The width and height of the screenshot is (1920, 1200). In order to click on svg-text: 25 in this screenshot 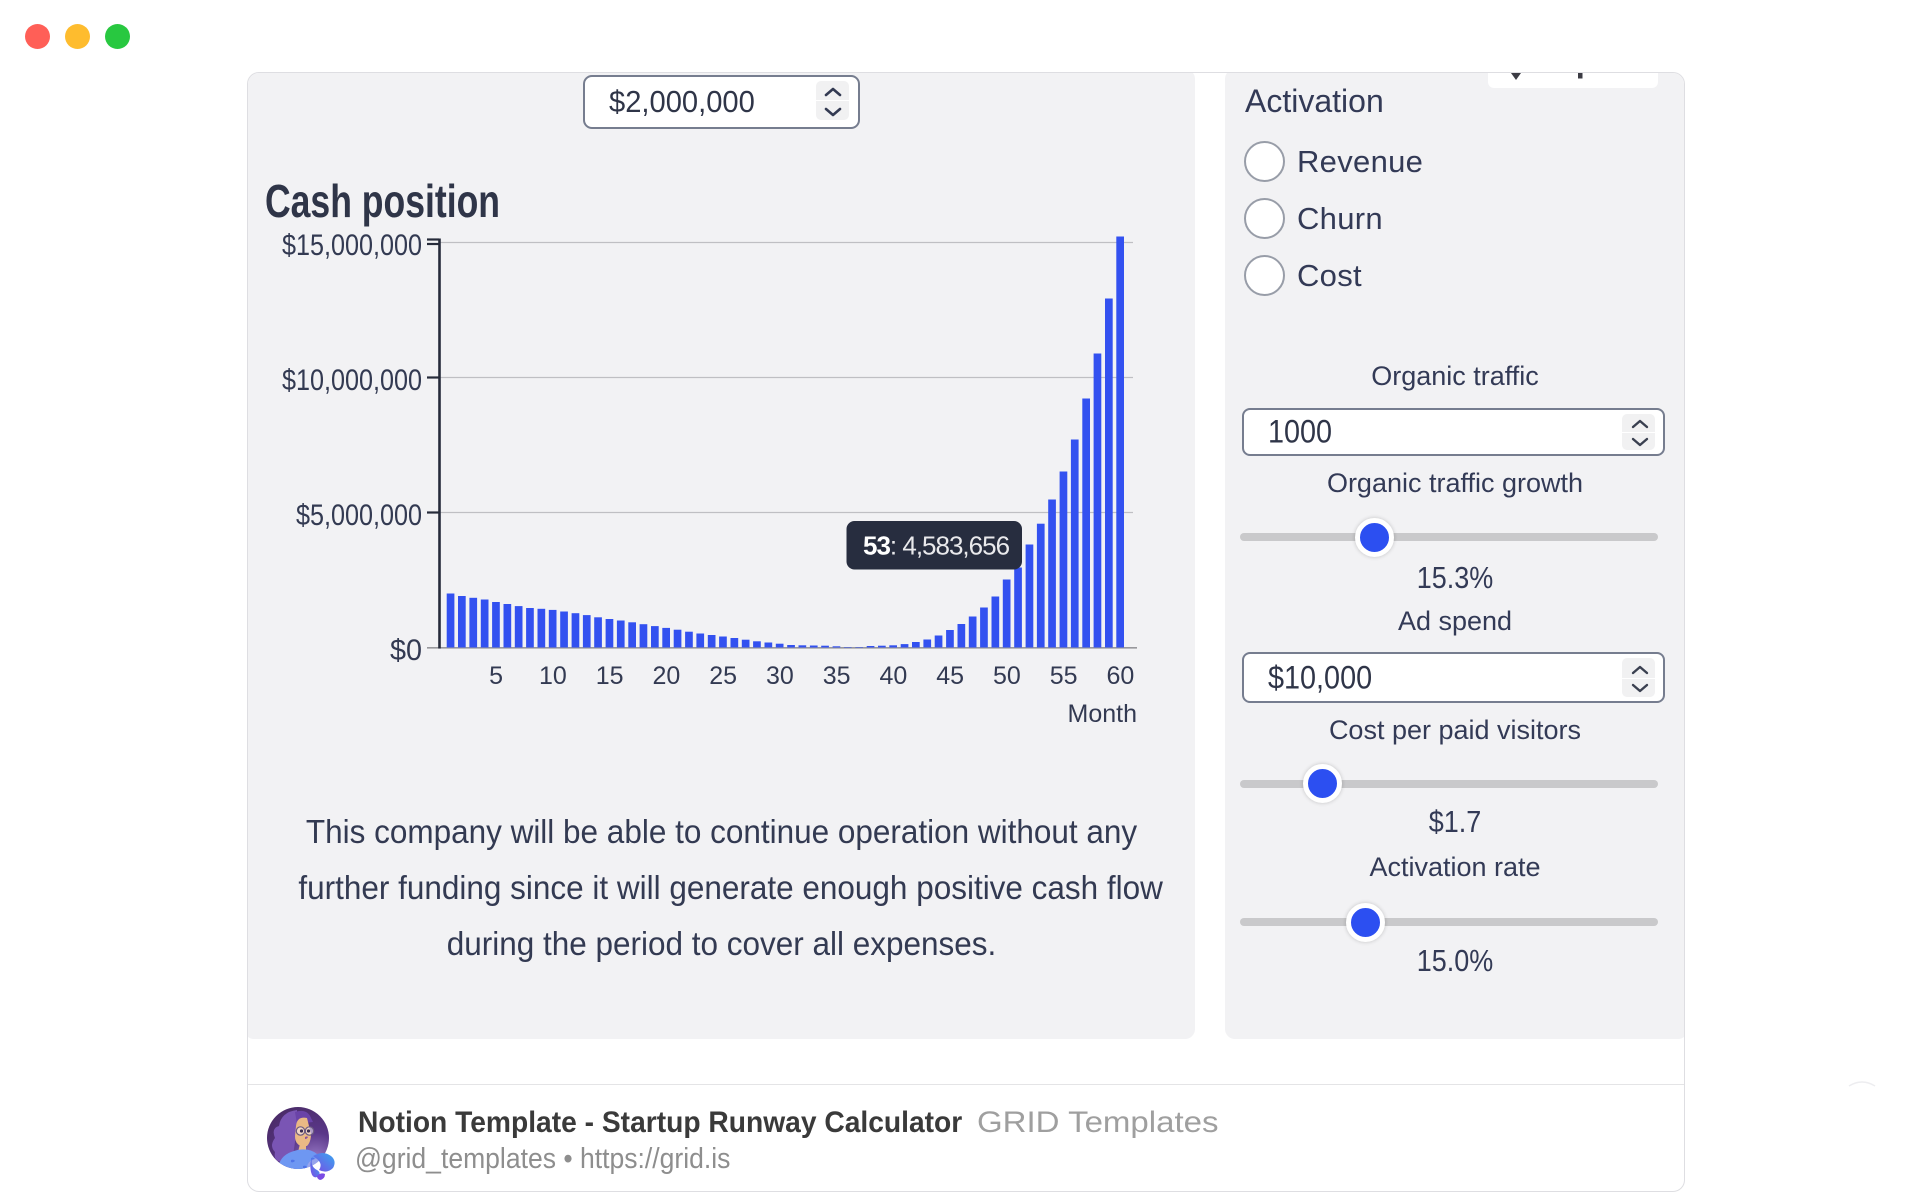, I will do `click(723, 676)`.